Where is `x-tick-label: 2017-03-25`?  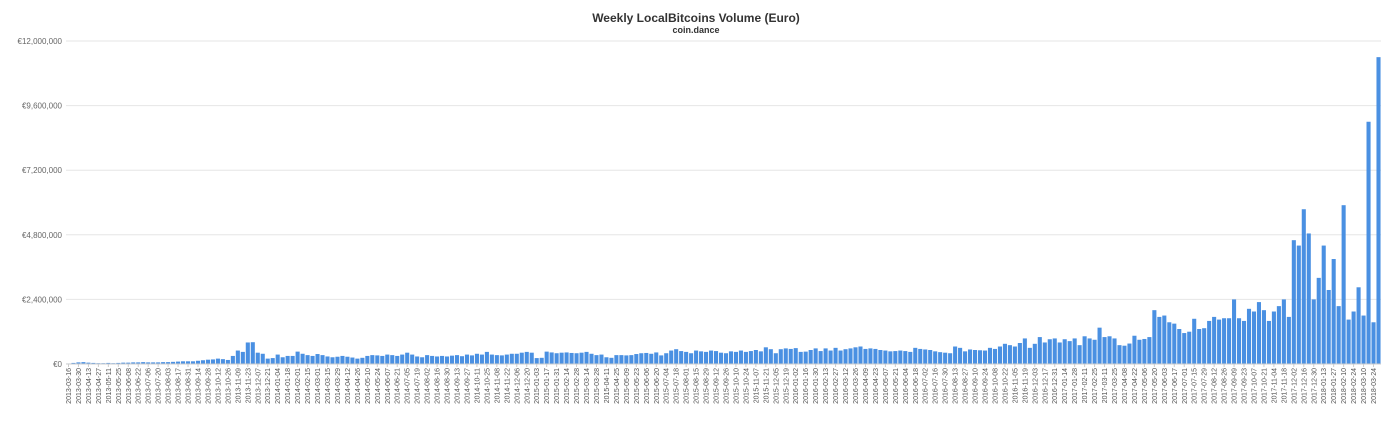 x-tick-label: 2017-03-25 is located at coordinates (1115, 386).